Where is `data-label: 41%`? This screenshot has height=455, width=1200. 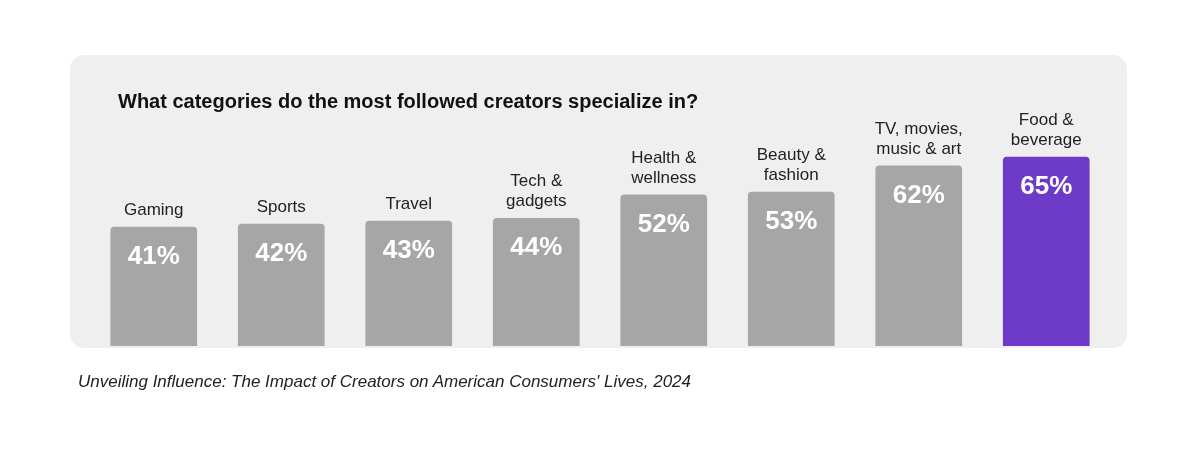
data-label: 41% is located at coordinates (153, 254).